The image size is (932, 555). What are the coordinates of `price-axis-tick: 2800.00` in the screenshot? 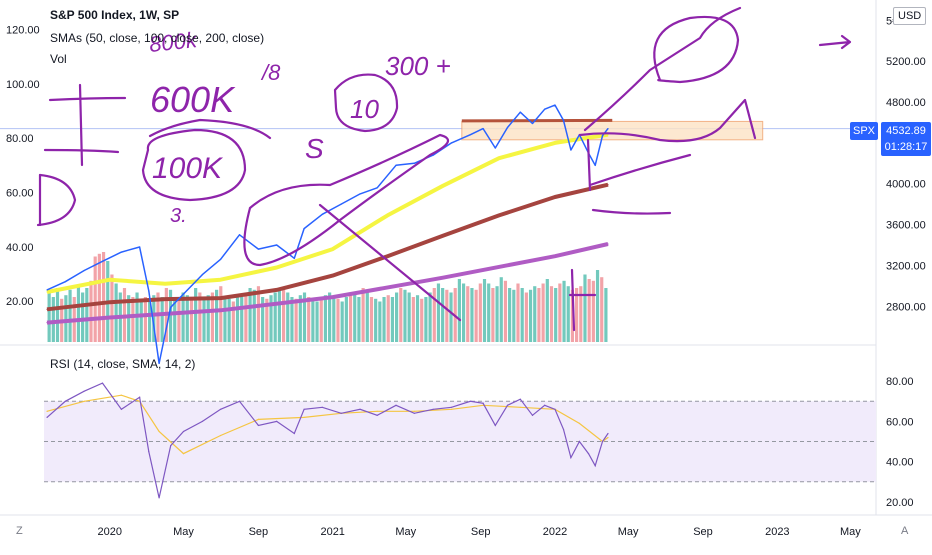 It's located at (906, 307).